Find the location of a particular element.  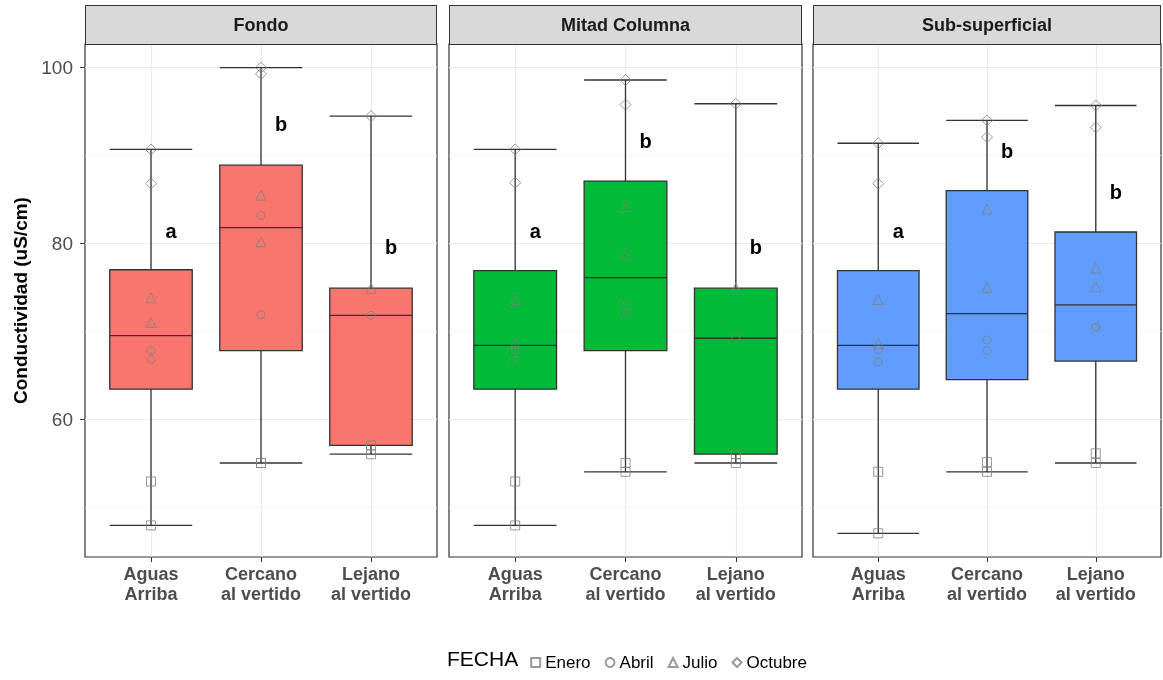

y-tick-label: 60 is located at coordinates (62, 419).